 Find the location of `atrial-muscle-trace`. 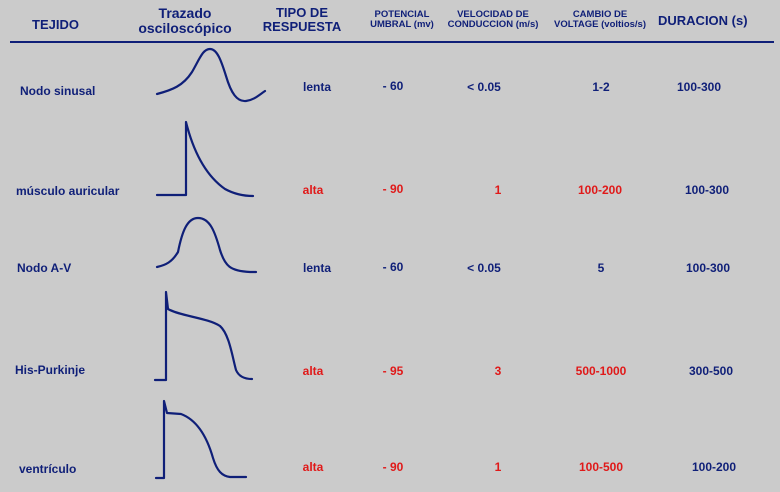

atrial-muscle-trace is located at coordinates (205, 159).